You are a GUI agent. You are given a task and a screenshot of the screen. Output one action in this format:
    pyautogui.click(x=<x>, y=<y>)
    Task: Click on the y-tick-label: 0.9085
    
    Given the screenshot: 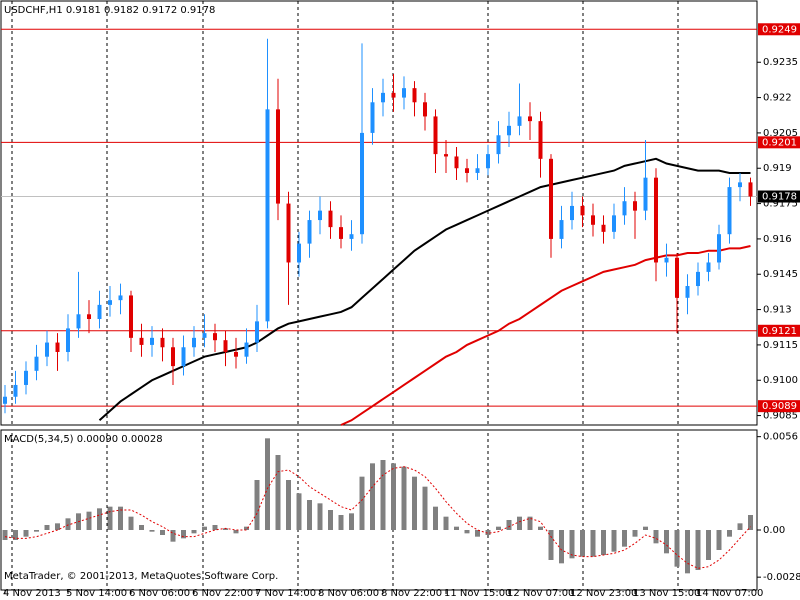 What is the action you would take?
    pyautogui.click(x=780, y=416)
    